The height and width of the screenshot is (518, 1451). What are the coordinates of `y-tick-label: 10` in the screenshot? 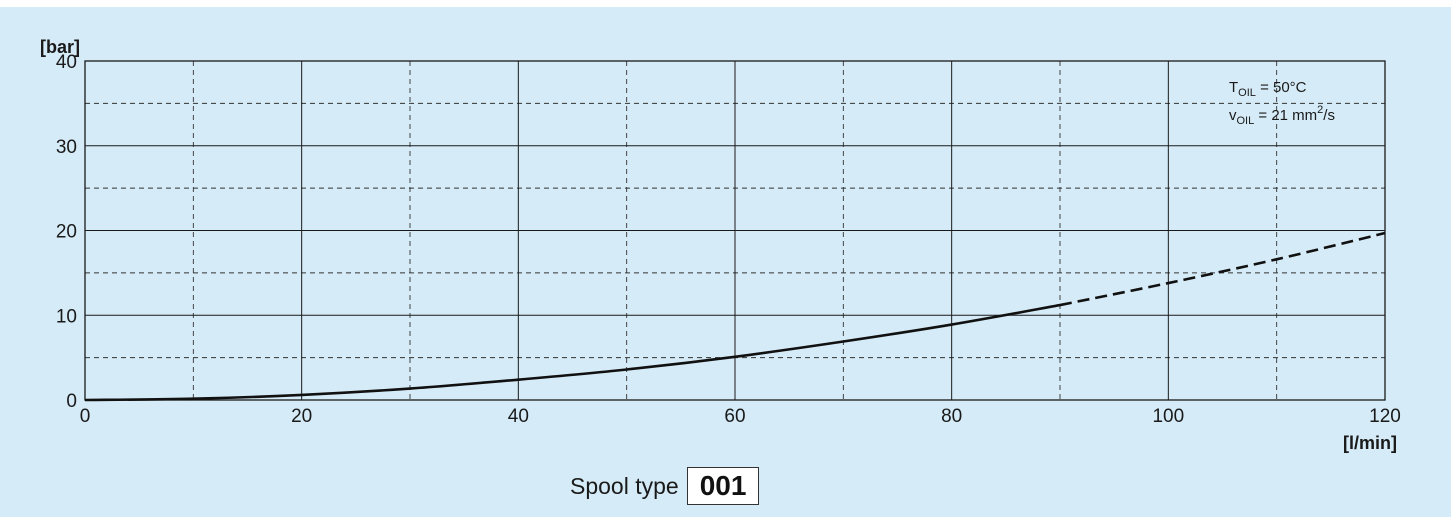 It's located at (66, 316).